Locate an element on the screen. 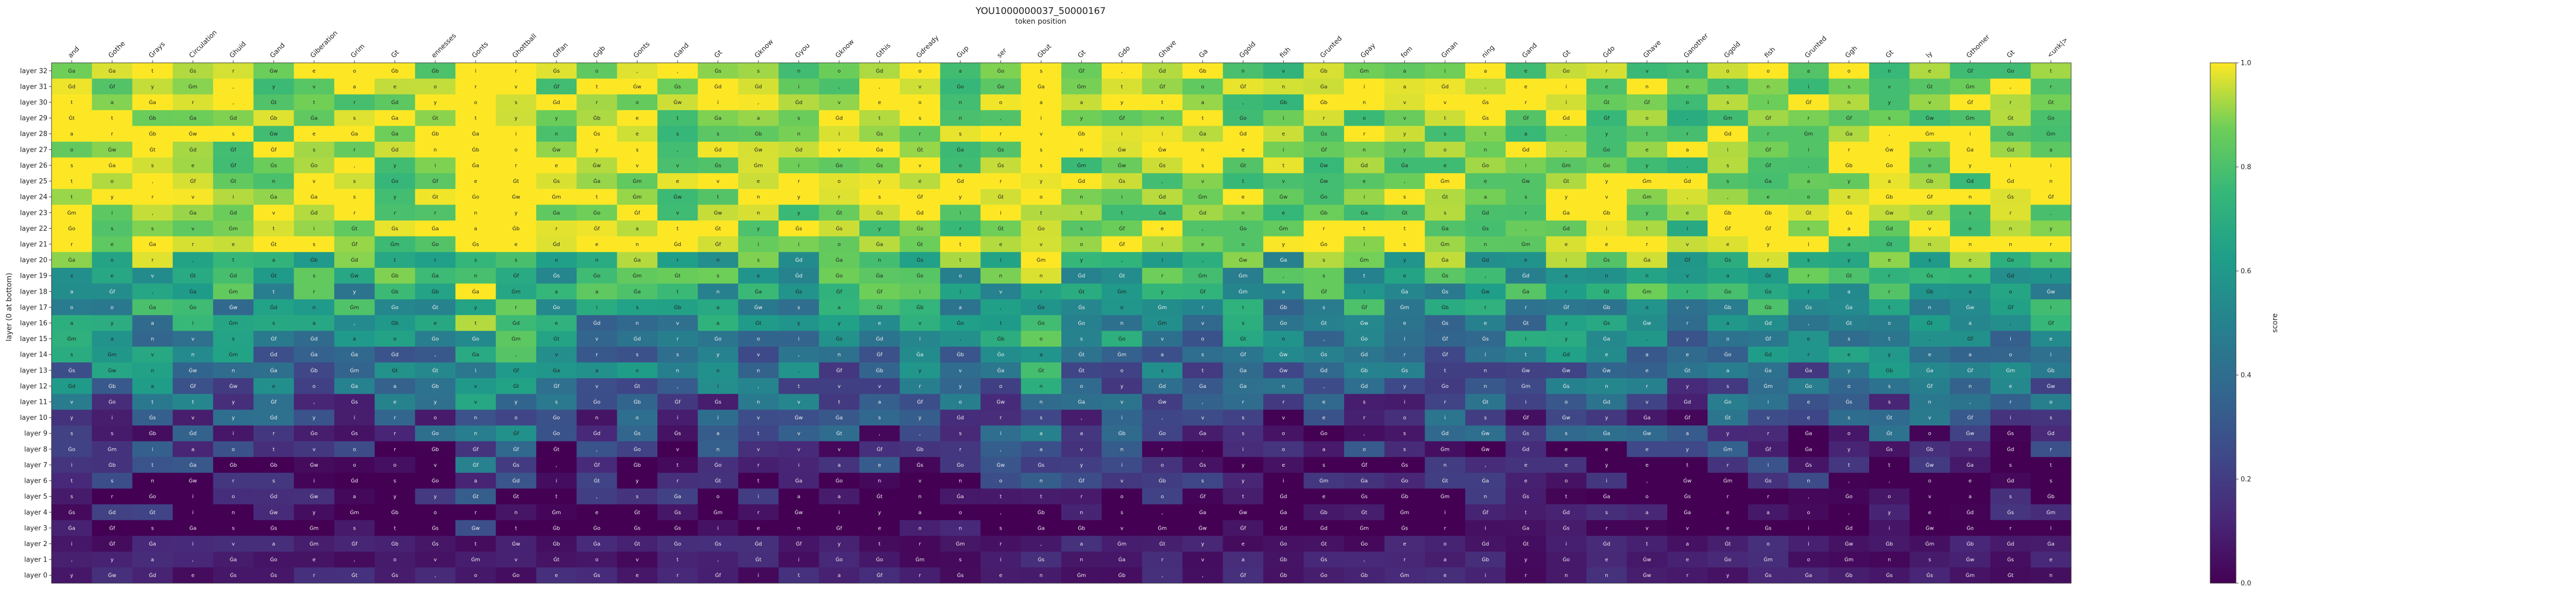 This screenshot has width=2576, height=595. cell-token-label: Ġb is located at coordinates (516, 228).